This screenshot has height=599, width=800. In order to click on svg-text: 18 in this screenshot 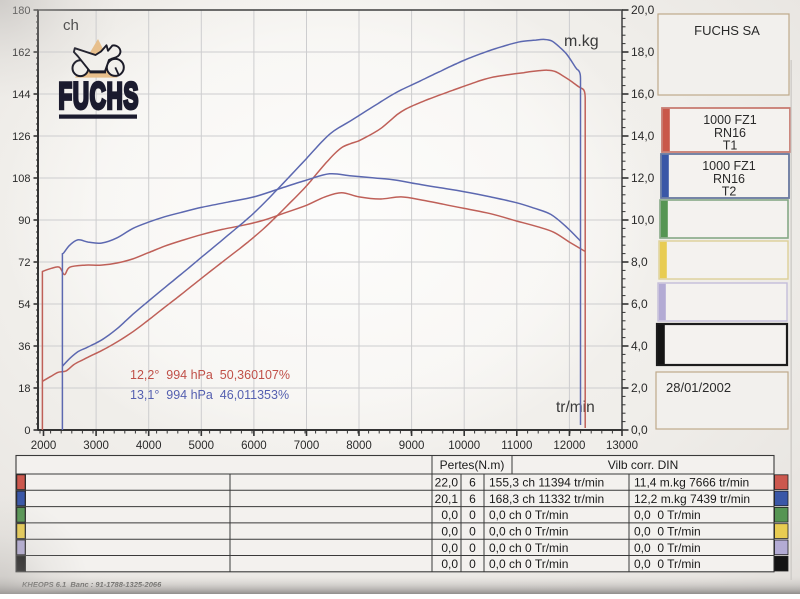, I will do `click(24, 389)`.